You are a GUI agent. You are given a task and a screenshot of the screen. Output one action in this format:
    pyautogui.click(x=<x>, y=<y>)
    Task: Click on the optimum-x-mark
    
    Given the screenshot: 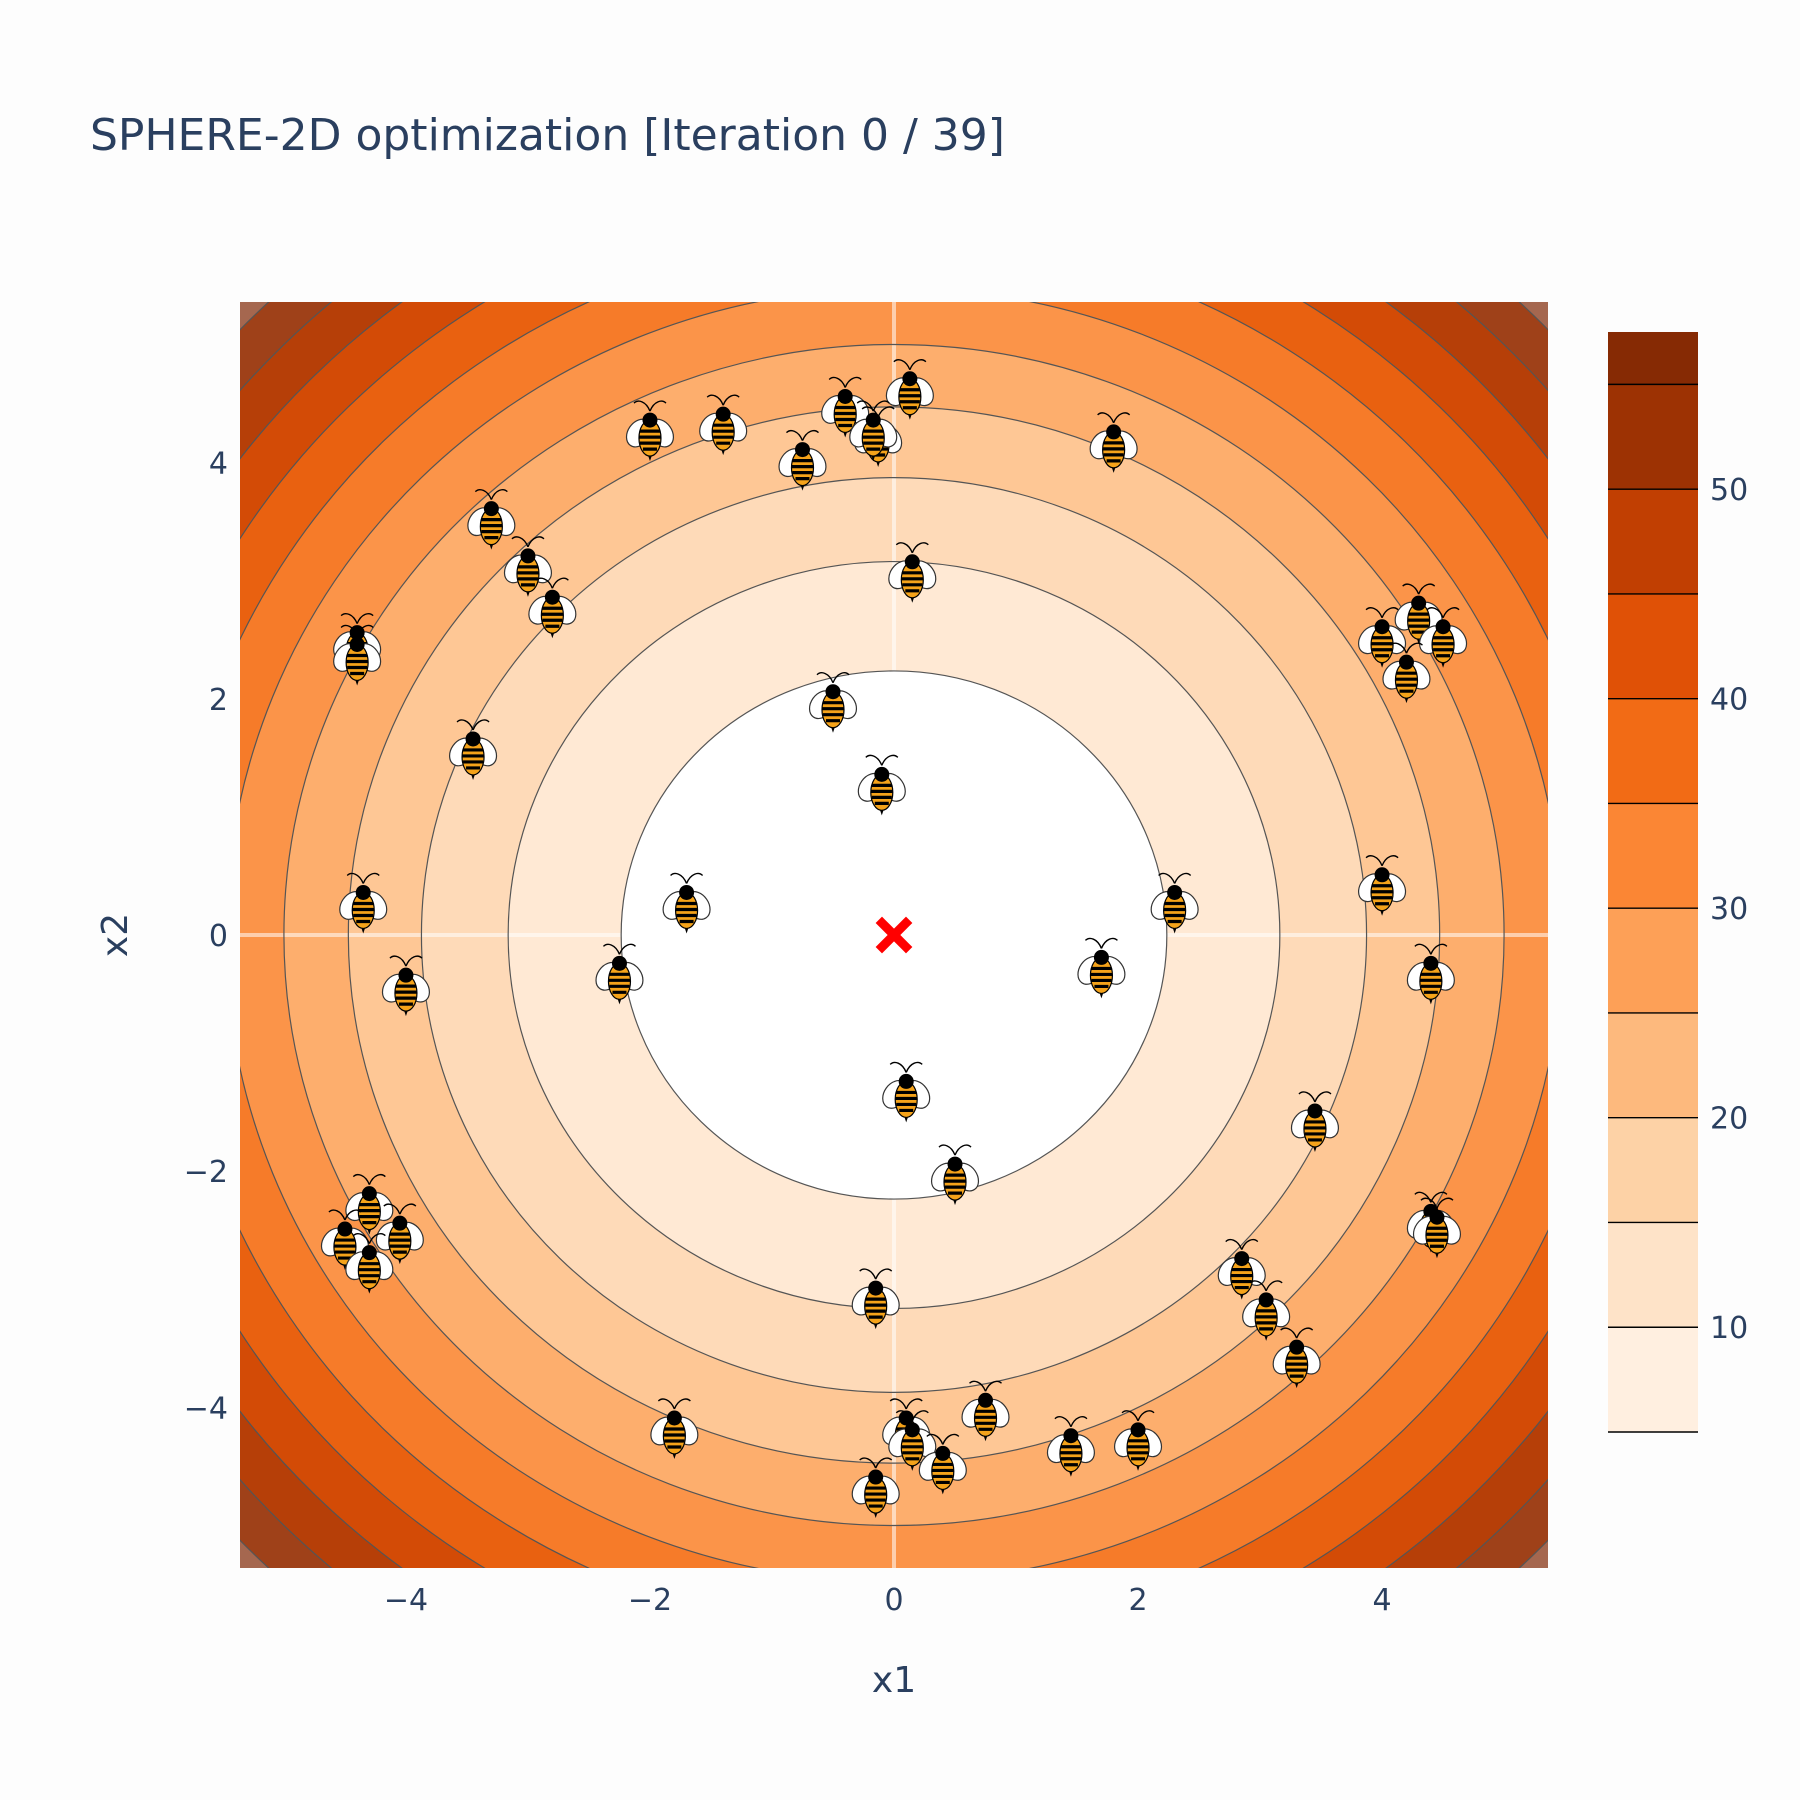 What is the action you would take?
    pyautogui.click(x=894, y=935)
    